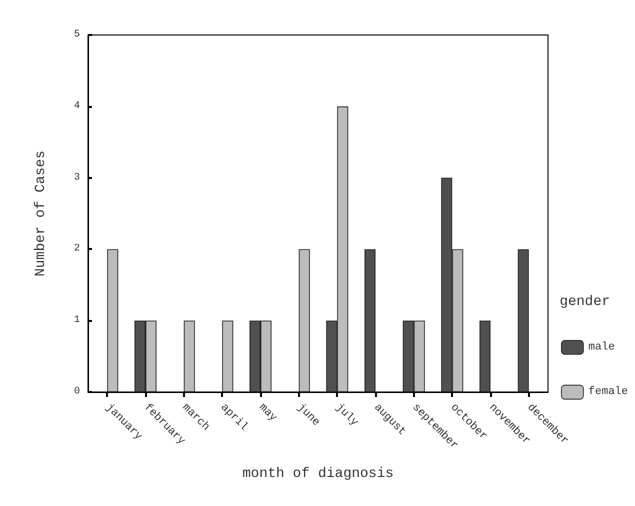 This screenshot has height=506, width=635. I want to click on y-tick-label: 4, so click(77, 106).